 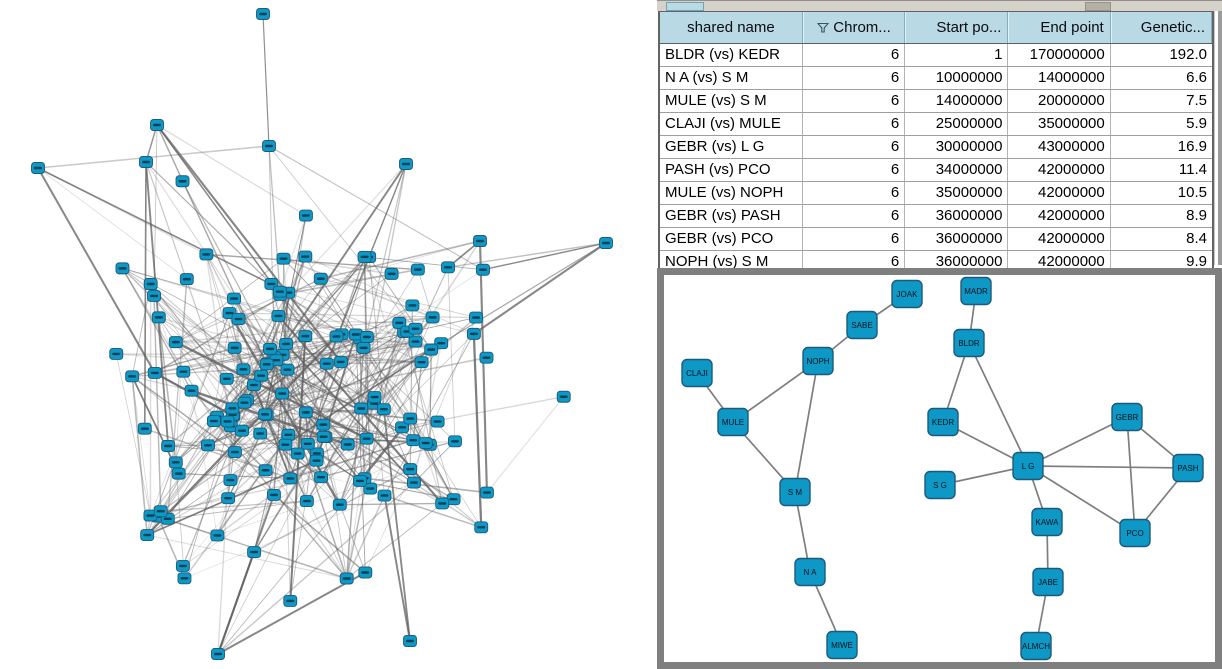 I want to click on table-cell-shared-name: MULE (vs) S M, so click(x=731, y=101).